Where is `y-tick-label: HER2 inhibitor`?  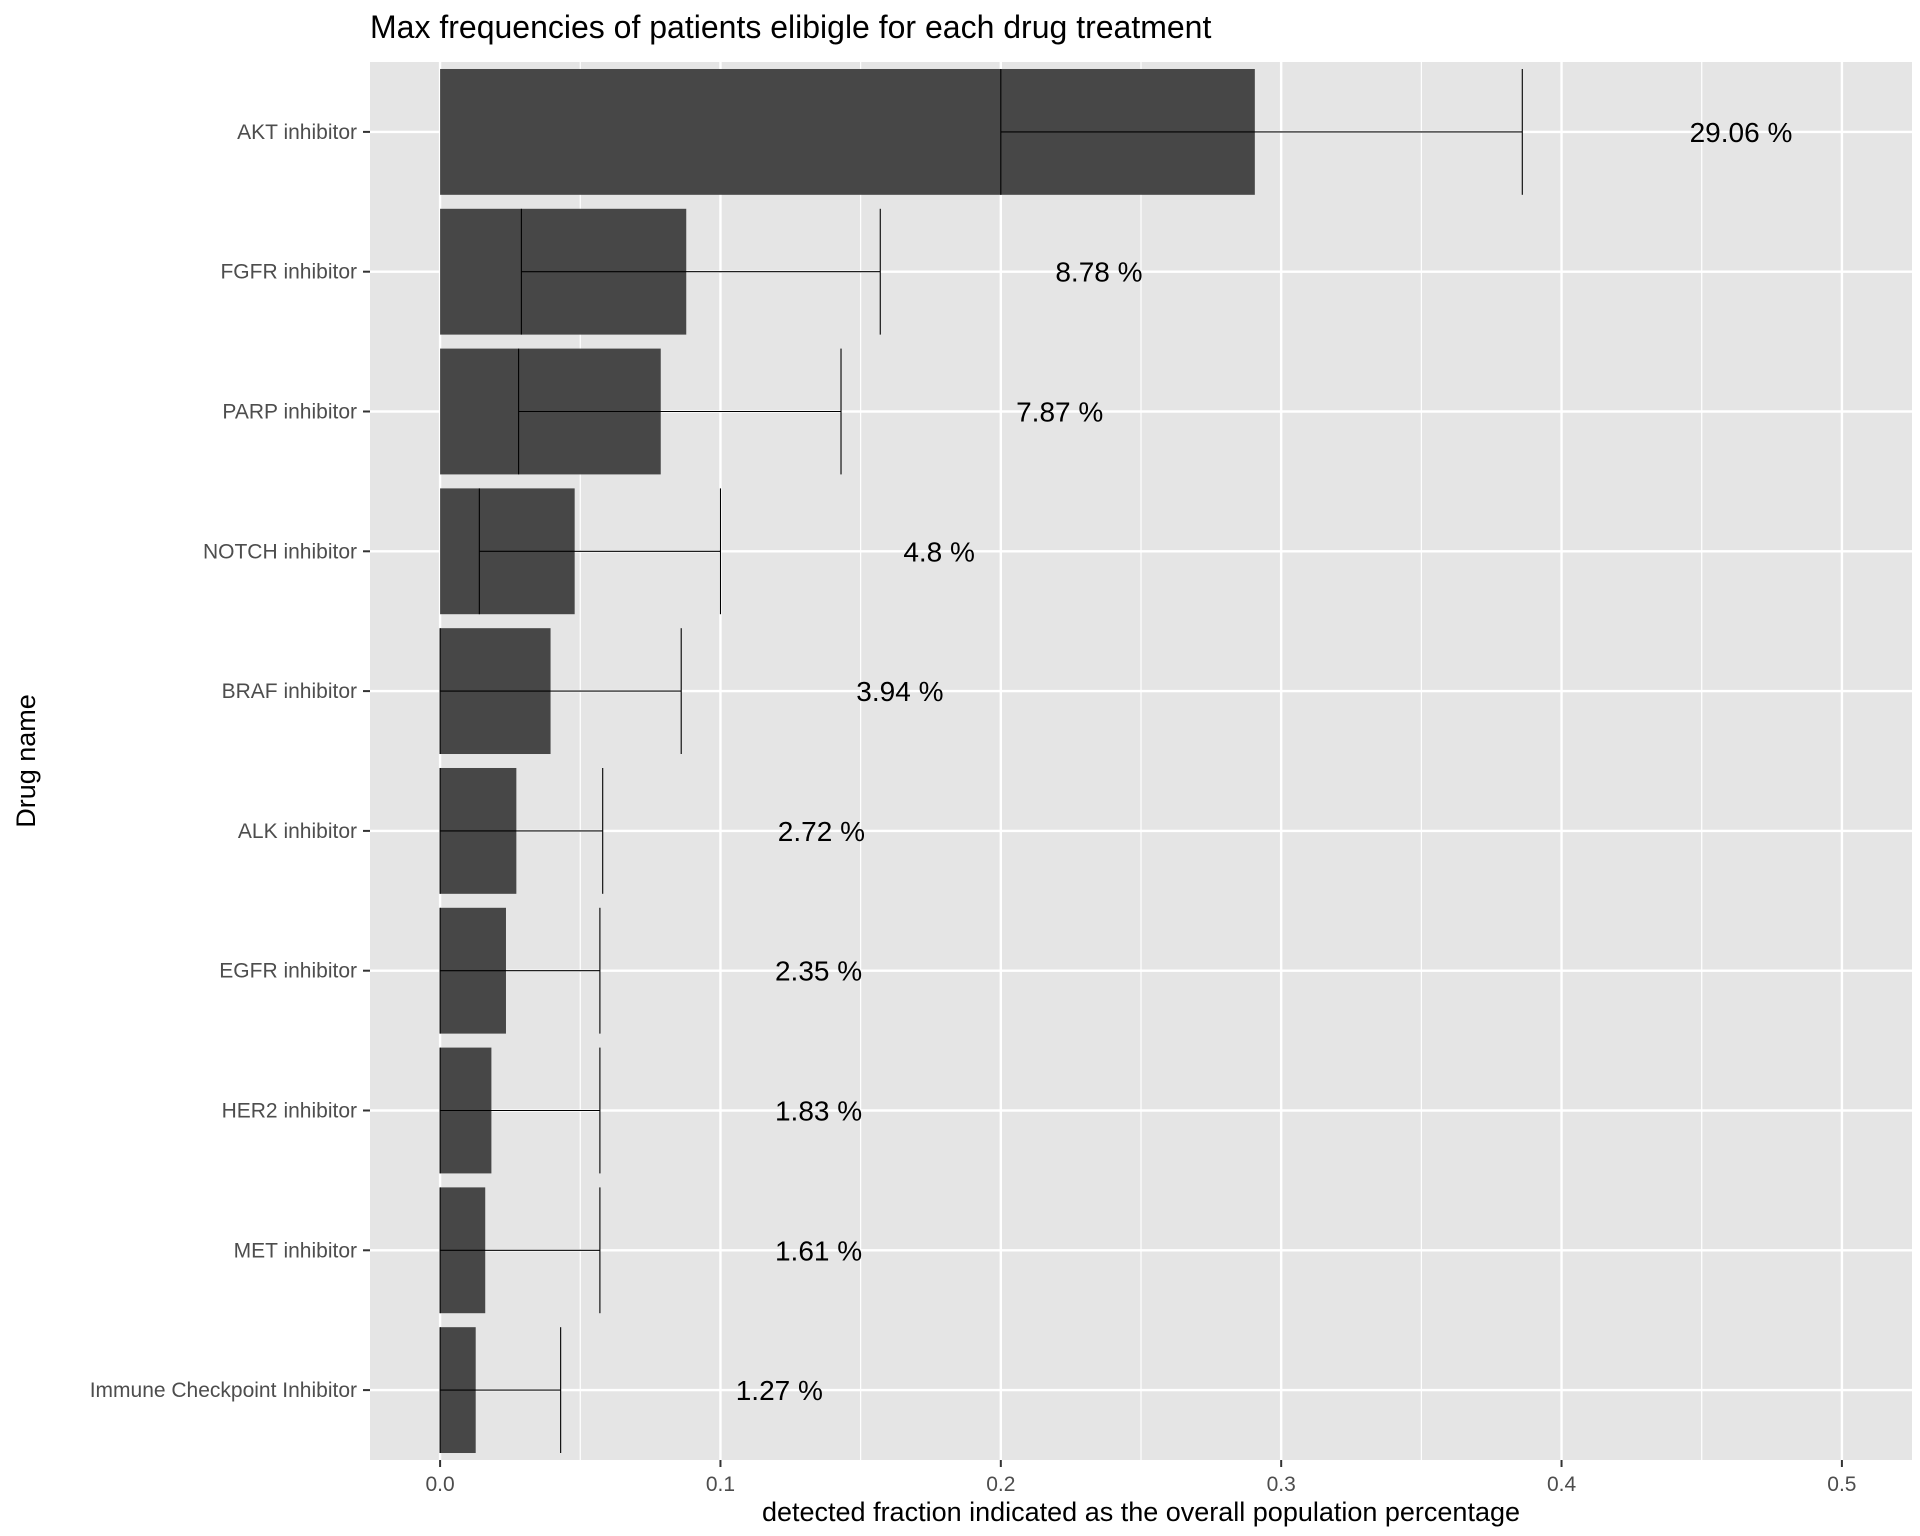 y-tick-label: HER2 inhibitor is located at coordinates (289, 1111).